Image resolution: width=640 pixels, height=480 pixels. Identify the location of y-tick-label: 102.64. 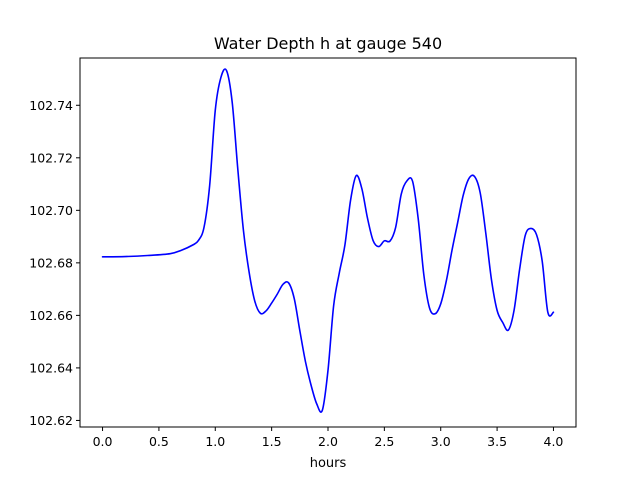
(51, 367).